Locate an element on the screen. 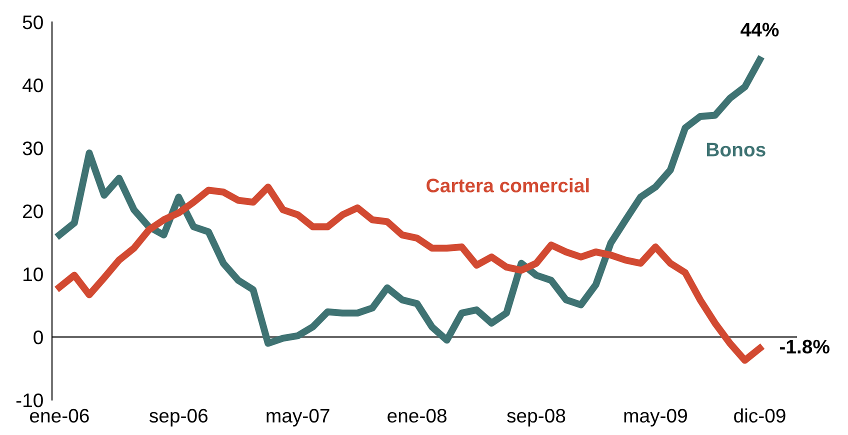 The image size is (848, 435). x-tick-label: may-07 is located at coordinates (298, 417).